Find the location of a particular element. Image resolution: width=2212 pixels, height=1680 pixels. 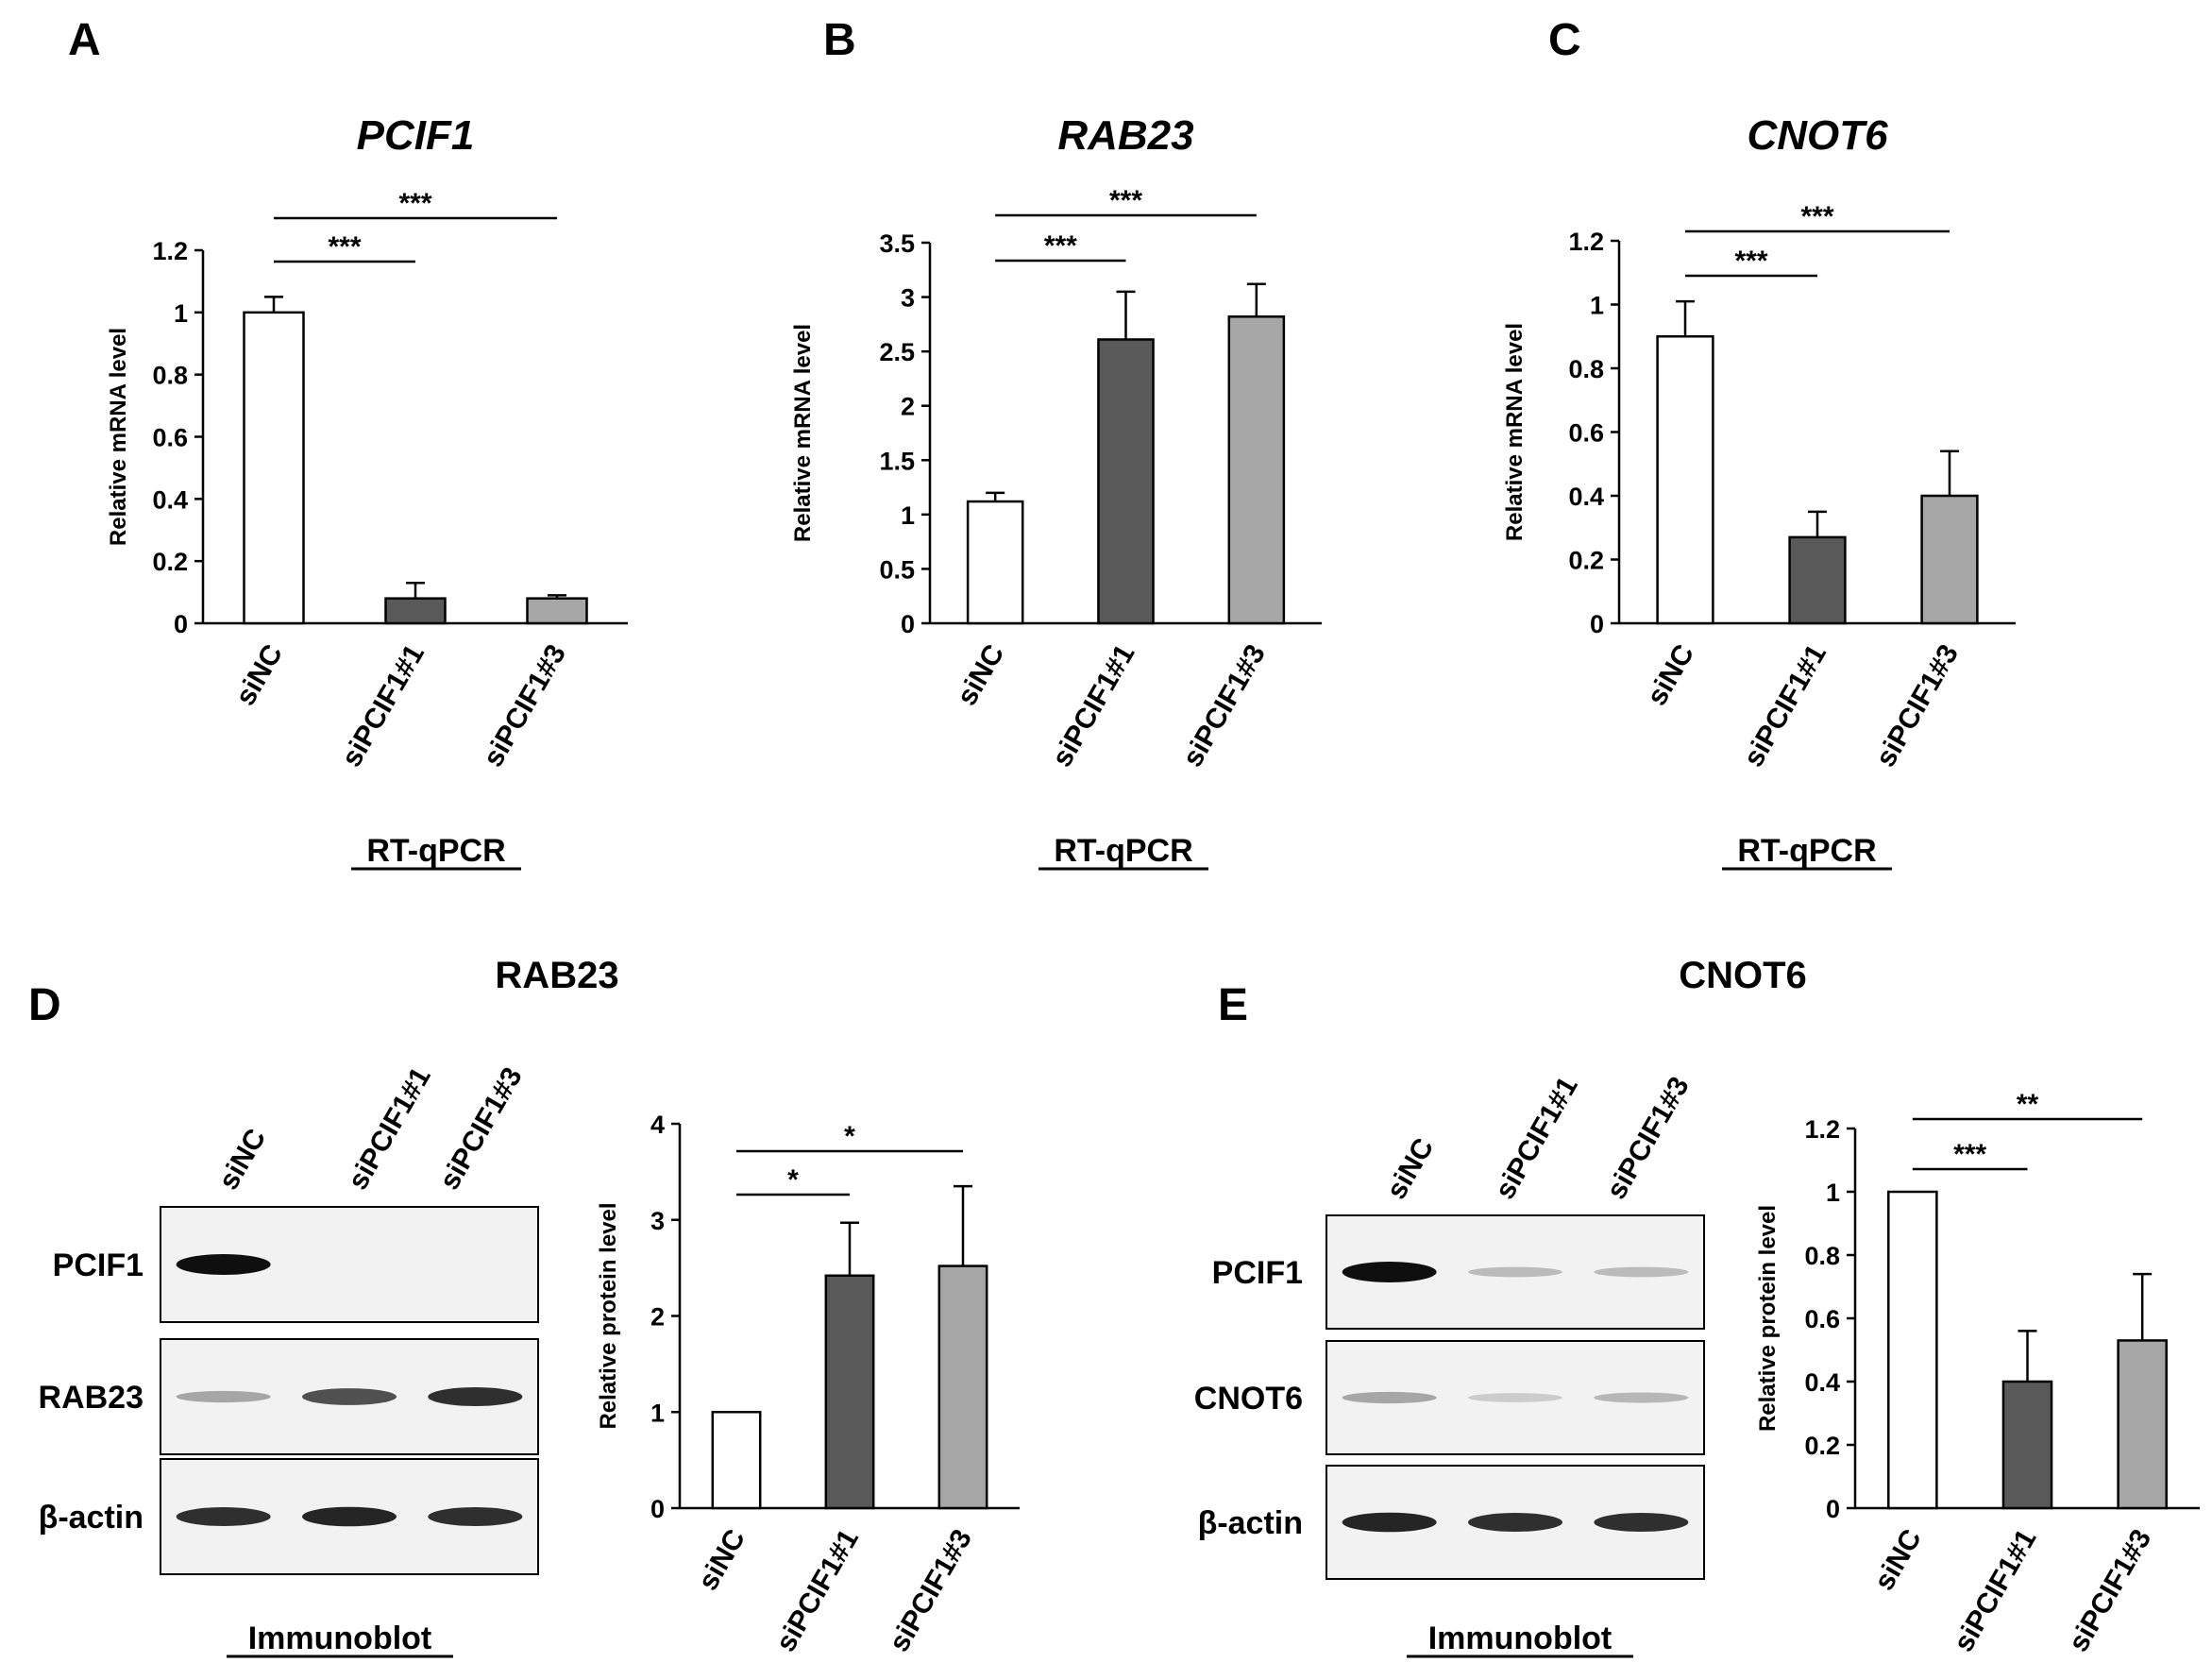

blot-lane-label-d-1: siPCIF1#1 is located at coordinates (389, 1129).